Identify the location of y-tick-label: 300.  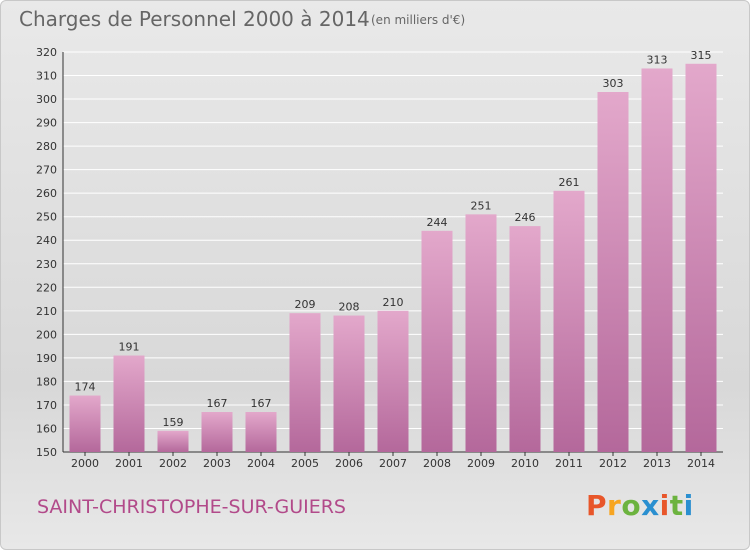
(46, 99).